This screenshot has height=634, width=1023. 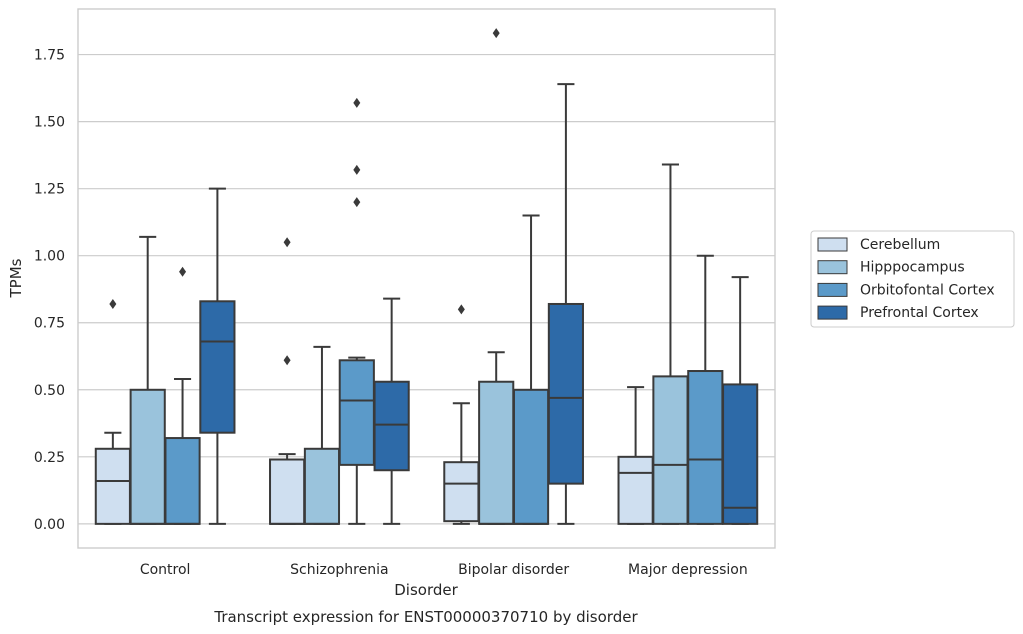 What do you see at coordinates (339, 570) in the screenshot?
I see `x-tick-label: Schizophrenia` at bounding box center [339, 570].